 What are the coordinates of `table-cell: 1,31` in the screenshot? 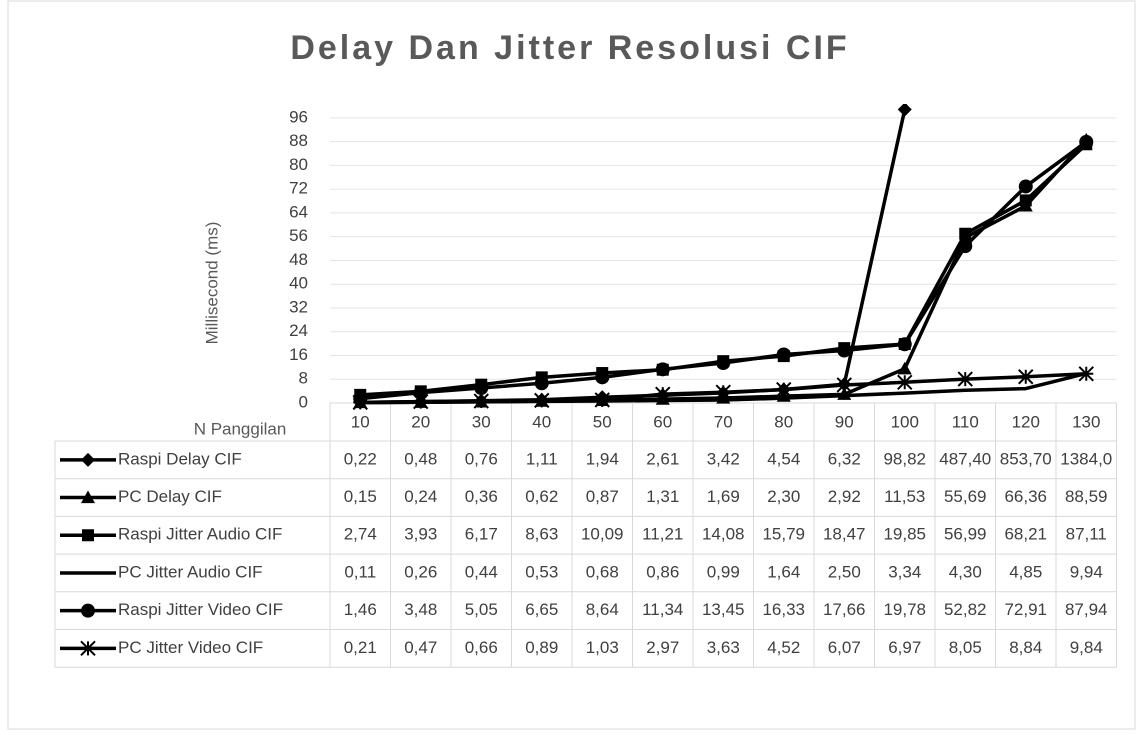 It's located at (662, 496).